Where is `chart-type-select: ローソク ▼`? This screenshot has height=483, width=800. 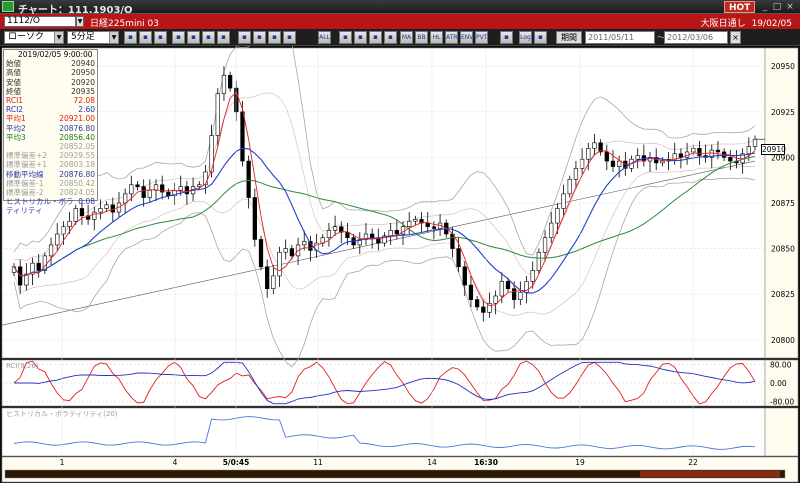
chart-type-select: ローソク ▼ is located at coordinates (34, 37).